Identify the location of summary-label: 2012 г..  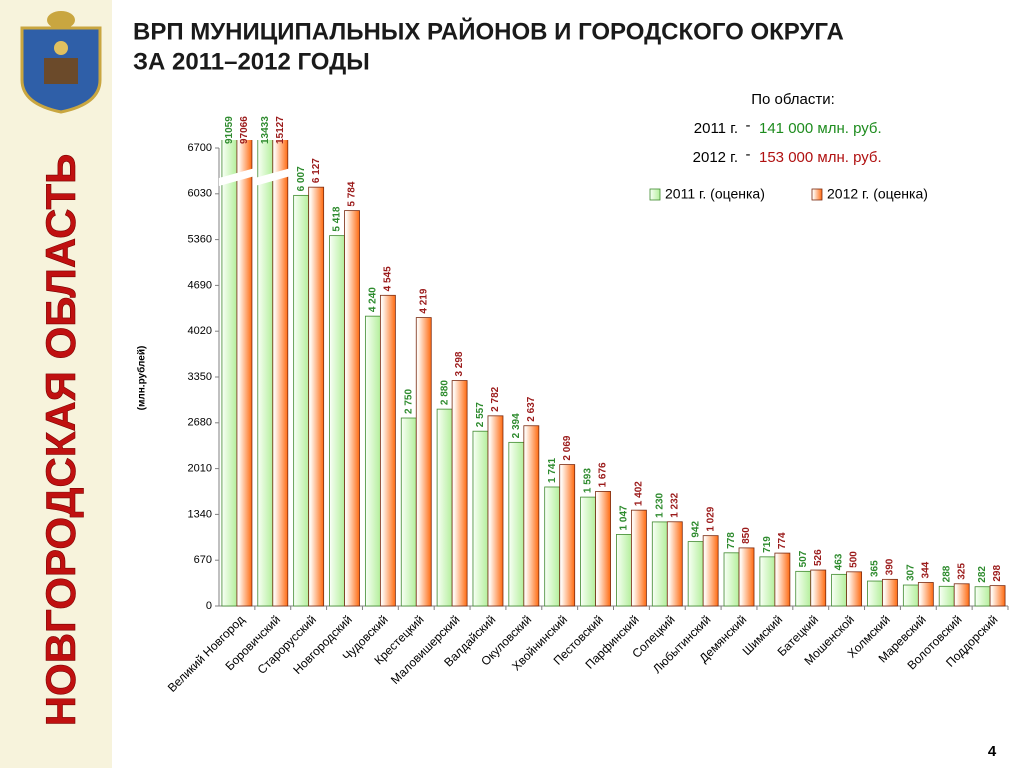
(715, 157).